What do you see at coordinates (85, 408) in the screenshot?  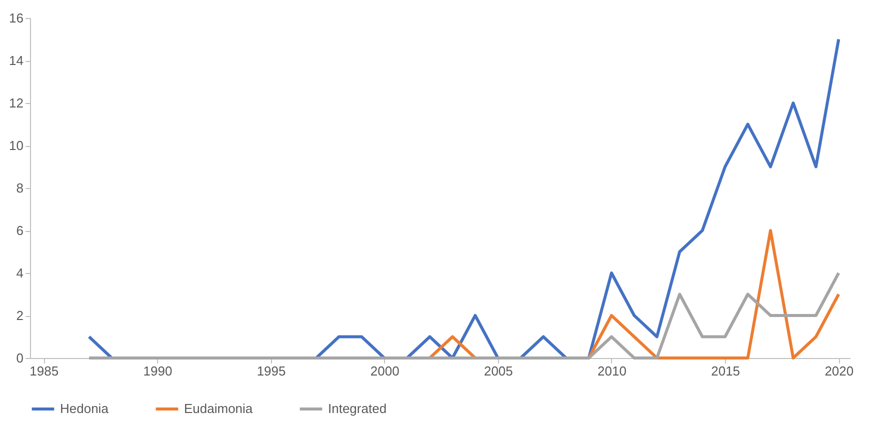 I see `legend-label: Hedonia` at bounding box center [85, 408].